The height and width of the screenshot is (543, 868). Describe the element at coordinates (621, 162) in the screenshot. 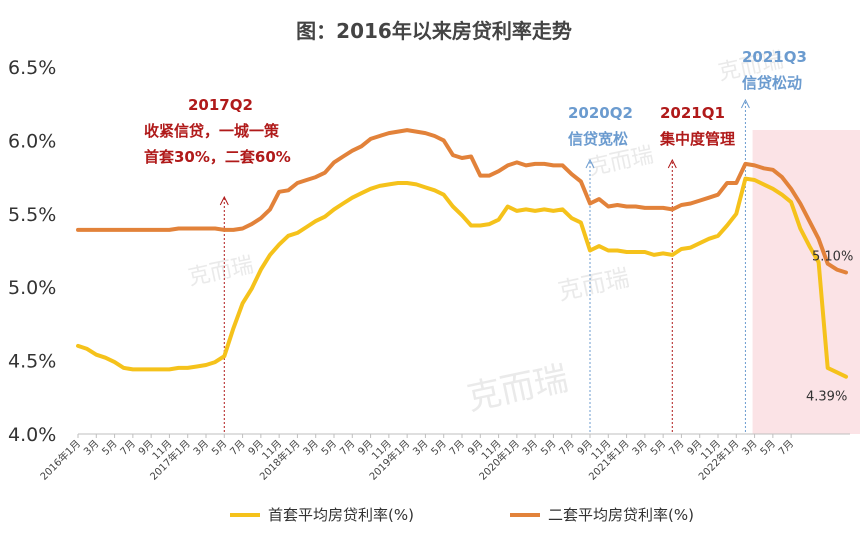

I see `watermark-text-2: 克而瑞` at that location.